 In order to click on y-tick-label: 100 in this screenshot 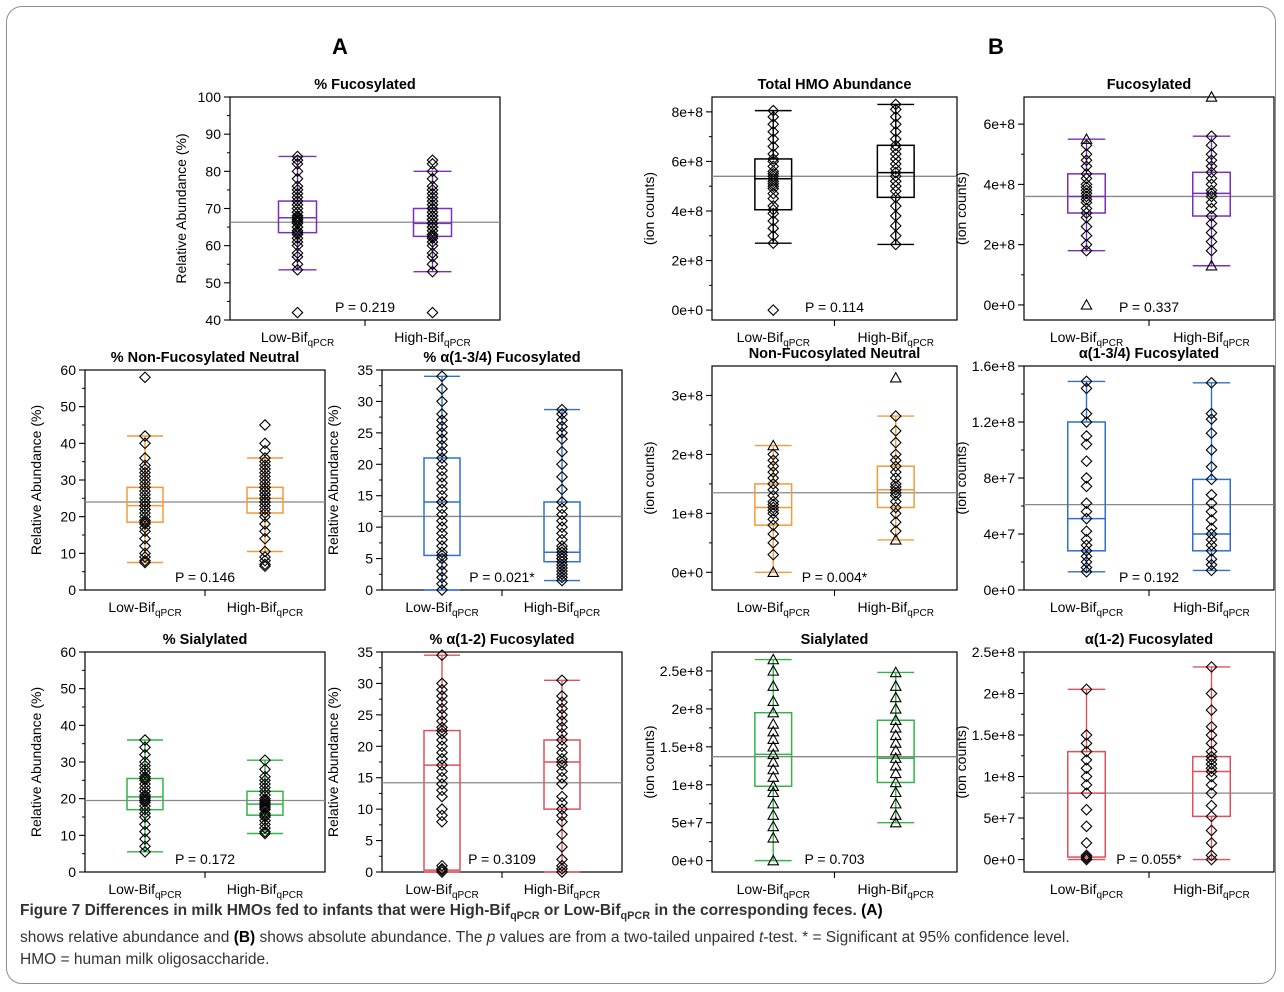, I will do `click(210, 97)`.